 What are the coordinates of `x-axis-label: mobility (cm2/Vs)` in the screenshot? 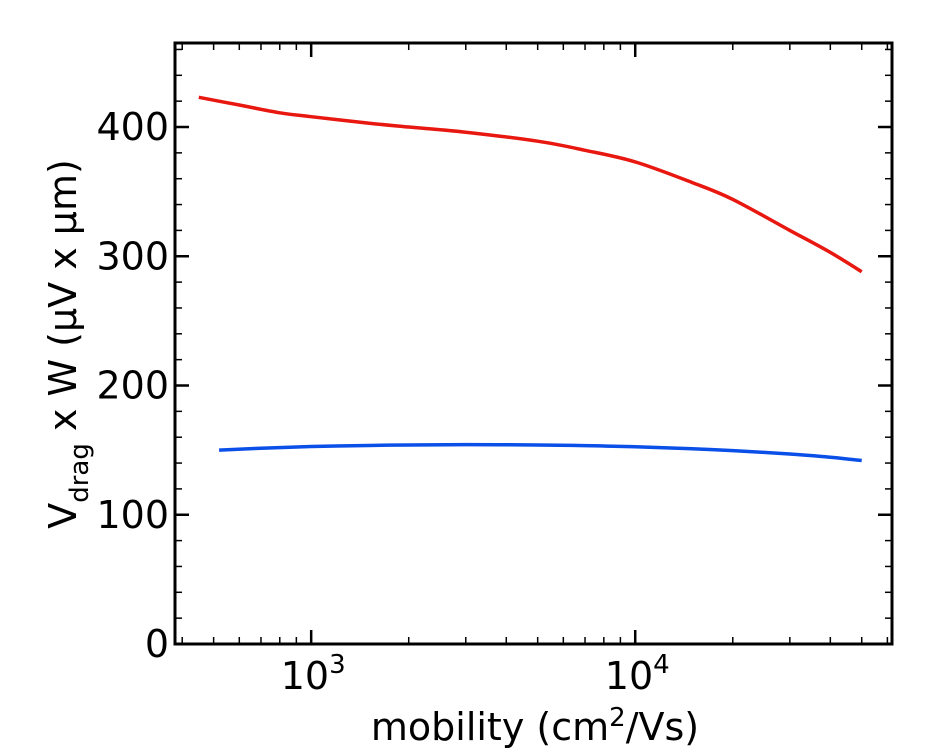 It's located at (535, 726).